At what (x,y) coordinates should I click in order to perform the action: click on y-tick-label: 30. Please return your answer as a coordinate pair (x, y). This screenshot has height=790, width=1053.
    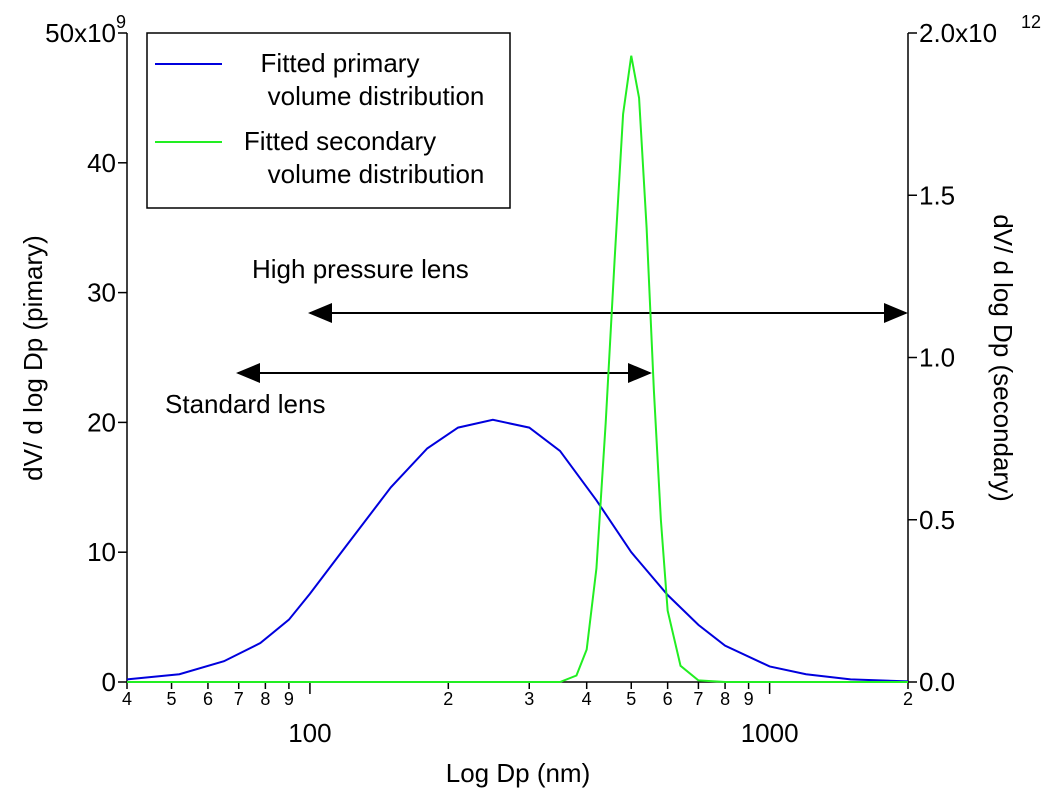
    Looking at the image, I should click on (101, 293).